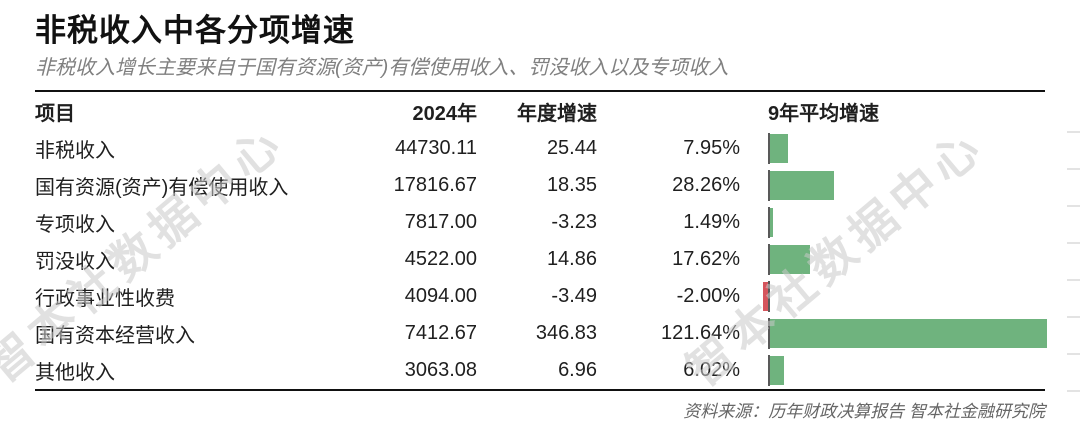 This screenshot has height=446, width=1080. I want to click on row-2024-value: 7412.67, so click(440, 333).